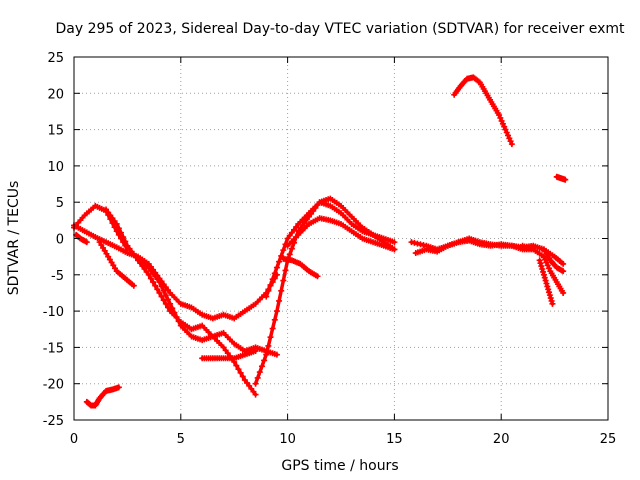 The height and width of the screenshot is (480, 640). Describe the element at coordinates (60, 203) in the screenshot. I see `y-tick-label: 5` at that location.